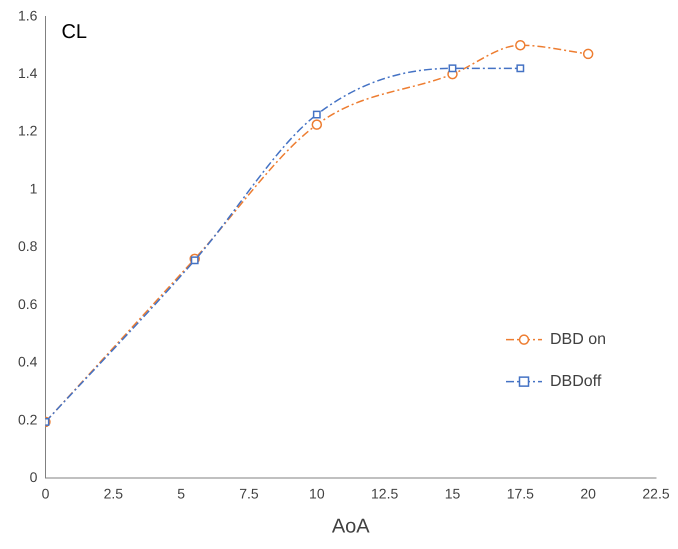 The height and width of the screenshot is (549, 678). I want to click on x-tick-label: 12.5, so click(384, 493).